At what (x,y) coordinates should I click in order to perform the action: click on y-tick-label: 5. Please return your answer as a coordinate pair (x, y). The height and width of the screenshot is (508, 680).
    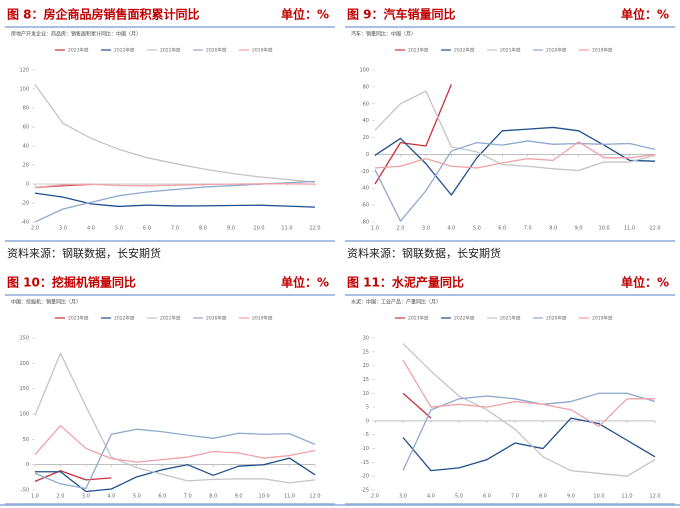
    Looking at the image, I should click on (367, 408).